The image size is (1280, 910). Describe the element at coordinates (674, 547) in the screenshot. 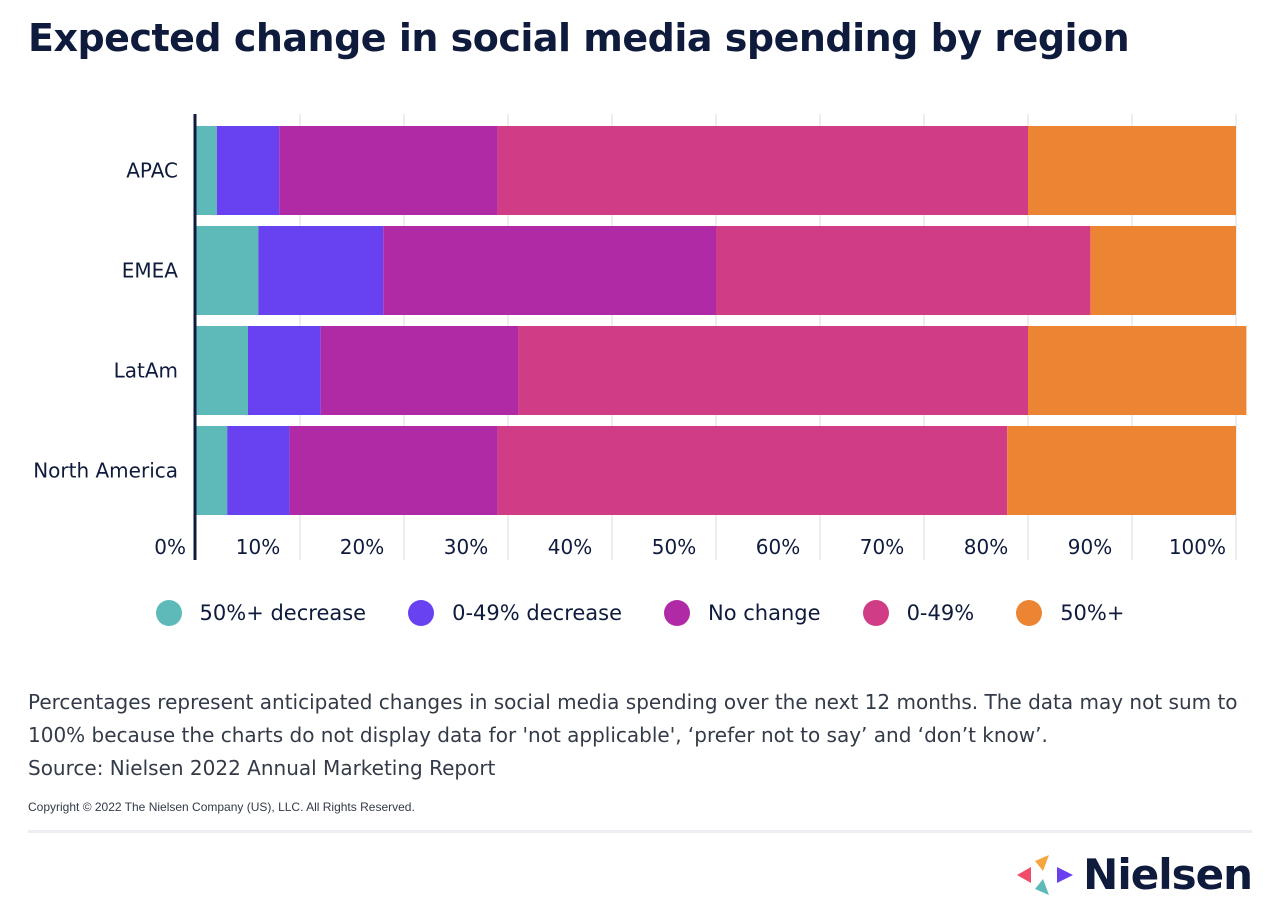

I see `x-tick-label: 50%` at that location.